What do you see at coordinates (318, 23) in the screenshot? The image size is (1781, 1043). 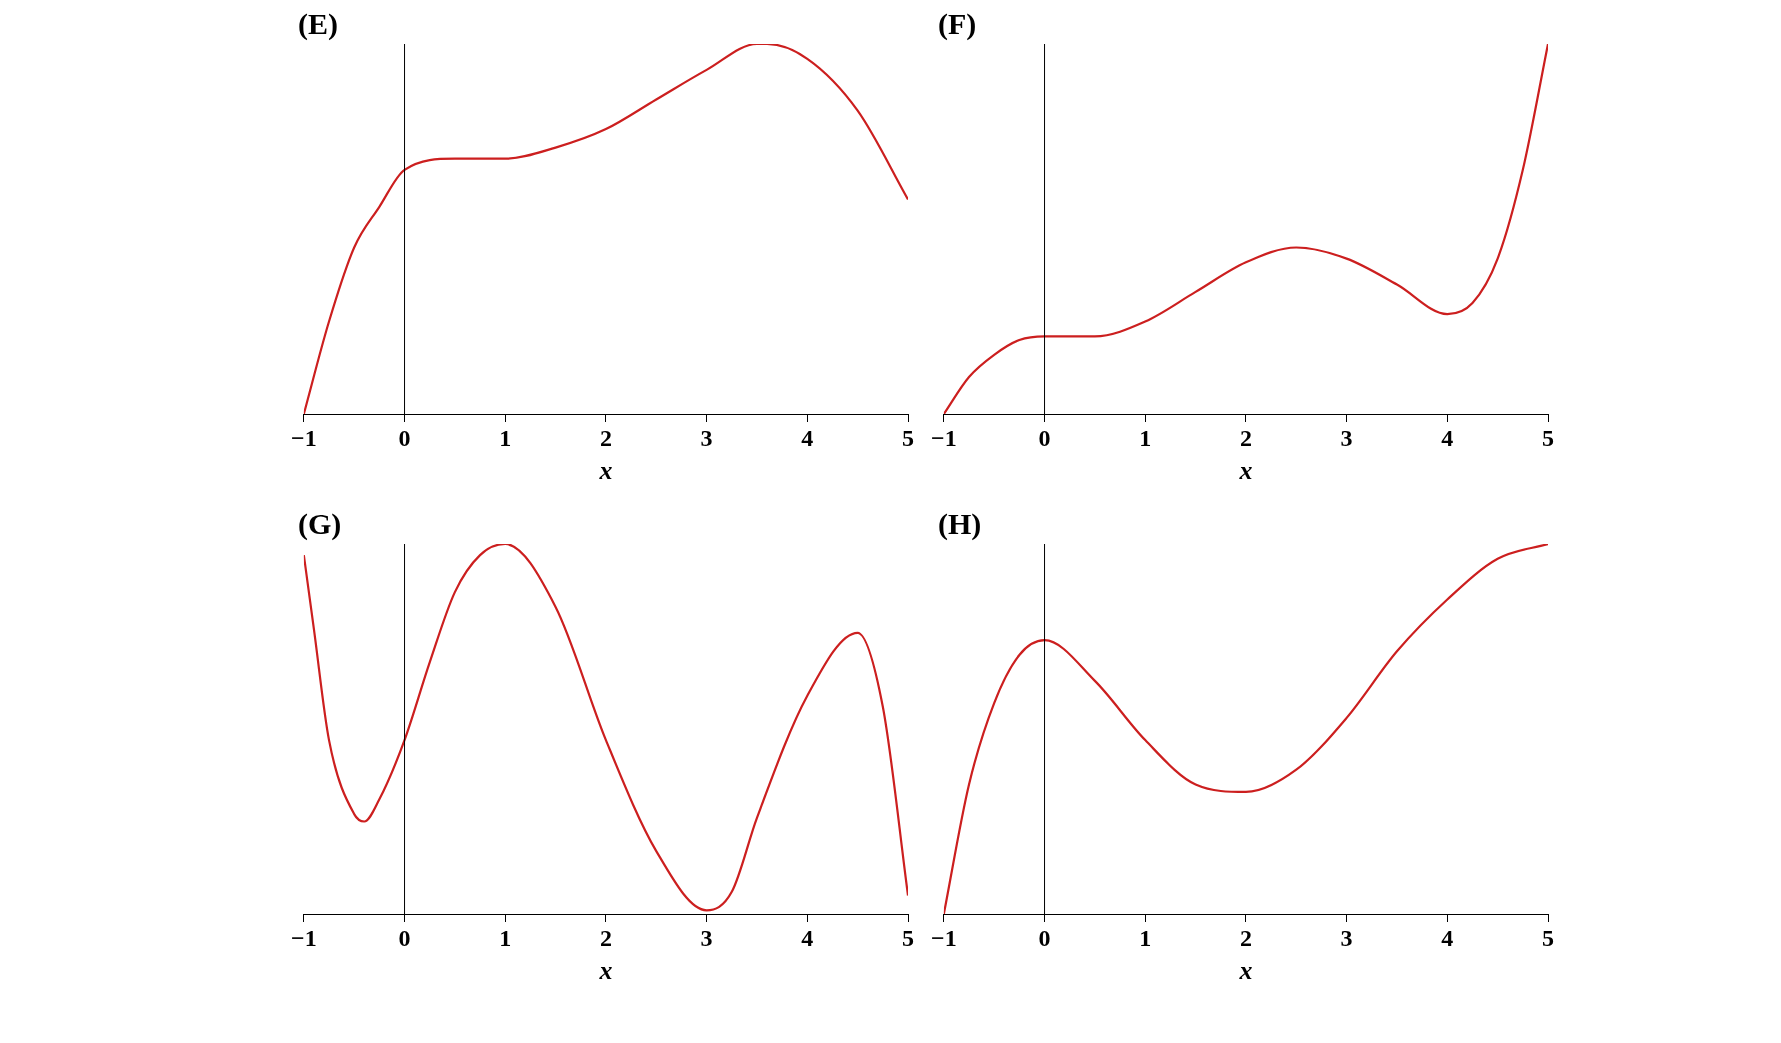 I see `chart-title: (E)` at bounding box center [318, 23].